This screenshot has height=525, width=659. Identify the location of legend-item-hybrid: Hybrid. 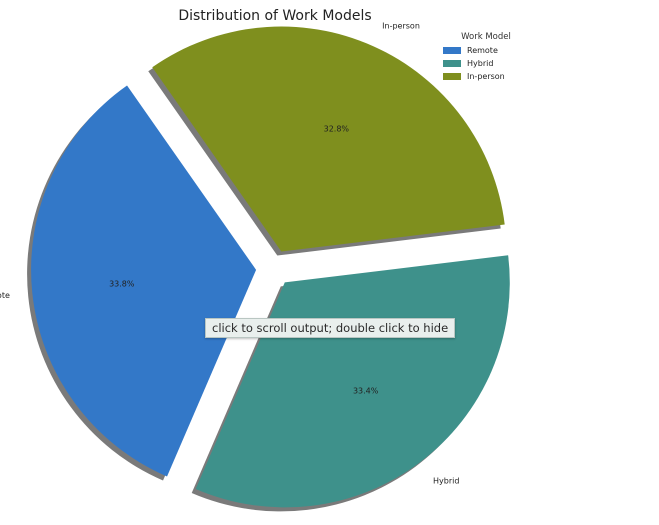
(486, 63).